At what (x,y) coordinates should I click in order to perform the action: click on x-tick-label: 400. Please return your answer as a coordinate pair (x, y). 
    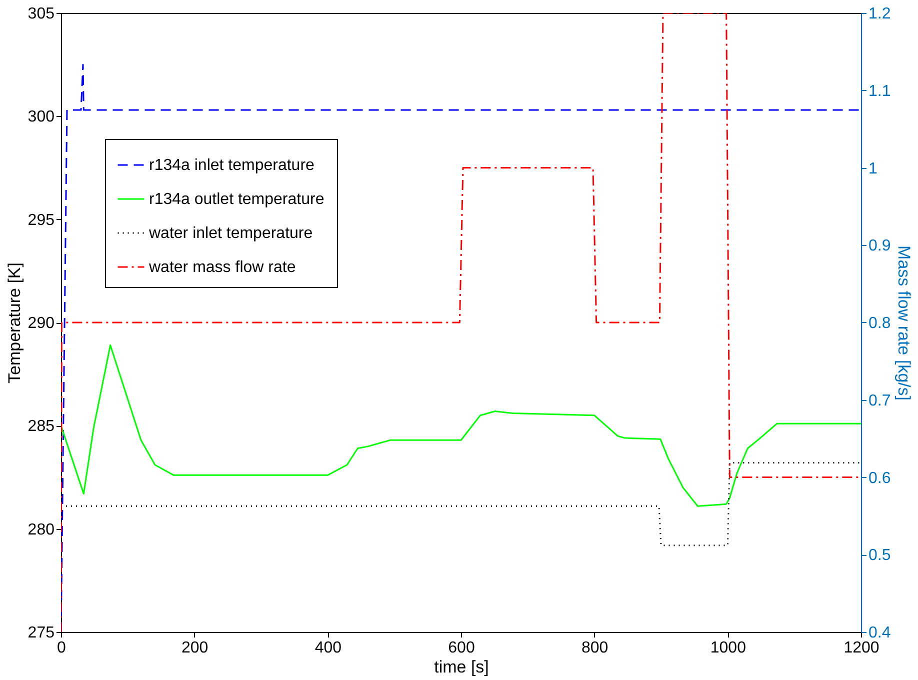
    Looking at the image, I should click on (328, 648).